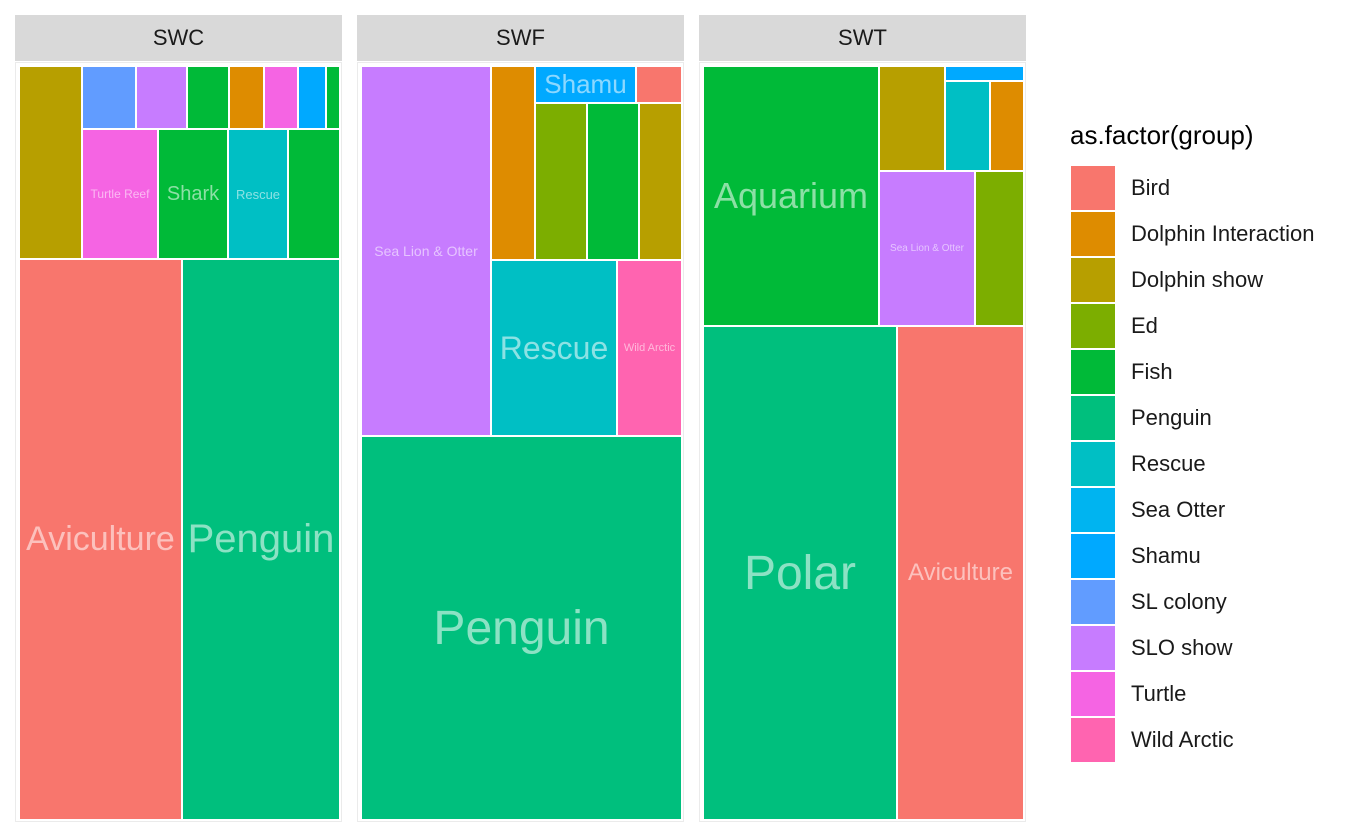 This screenshot has width=1356, height=838. I want to click on tile-label: Shamu, so click(585, 84).